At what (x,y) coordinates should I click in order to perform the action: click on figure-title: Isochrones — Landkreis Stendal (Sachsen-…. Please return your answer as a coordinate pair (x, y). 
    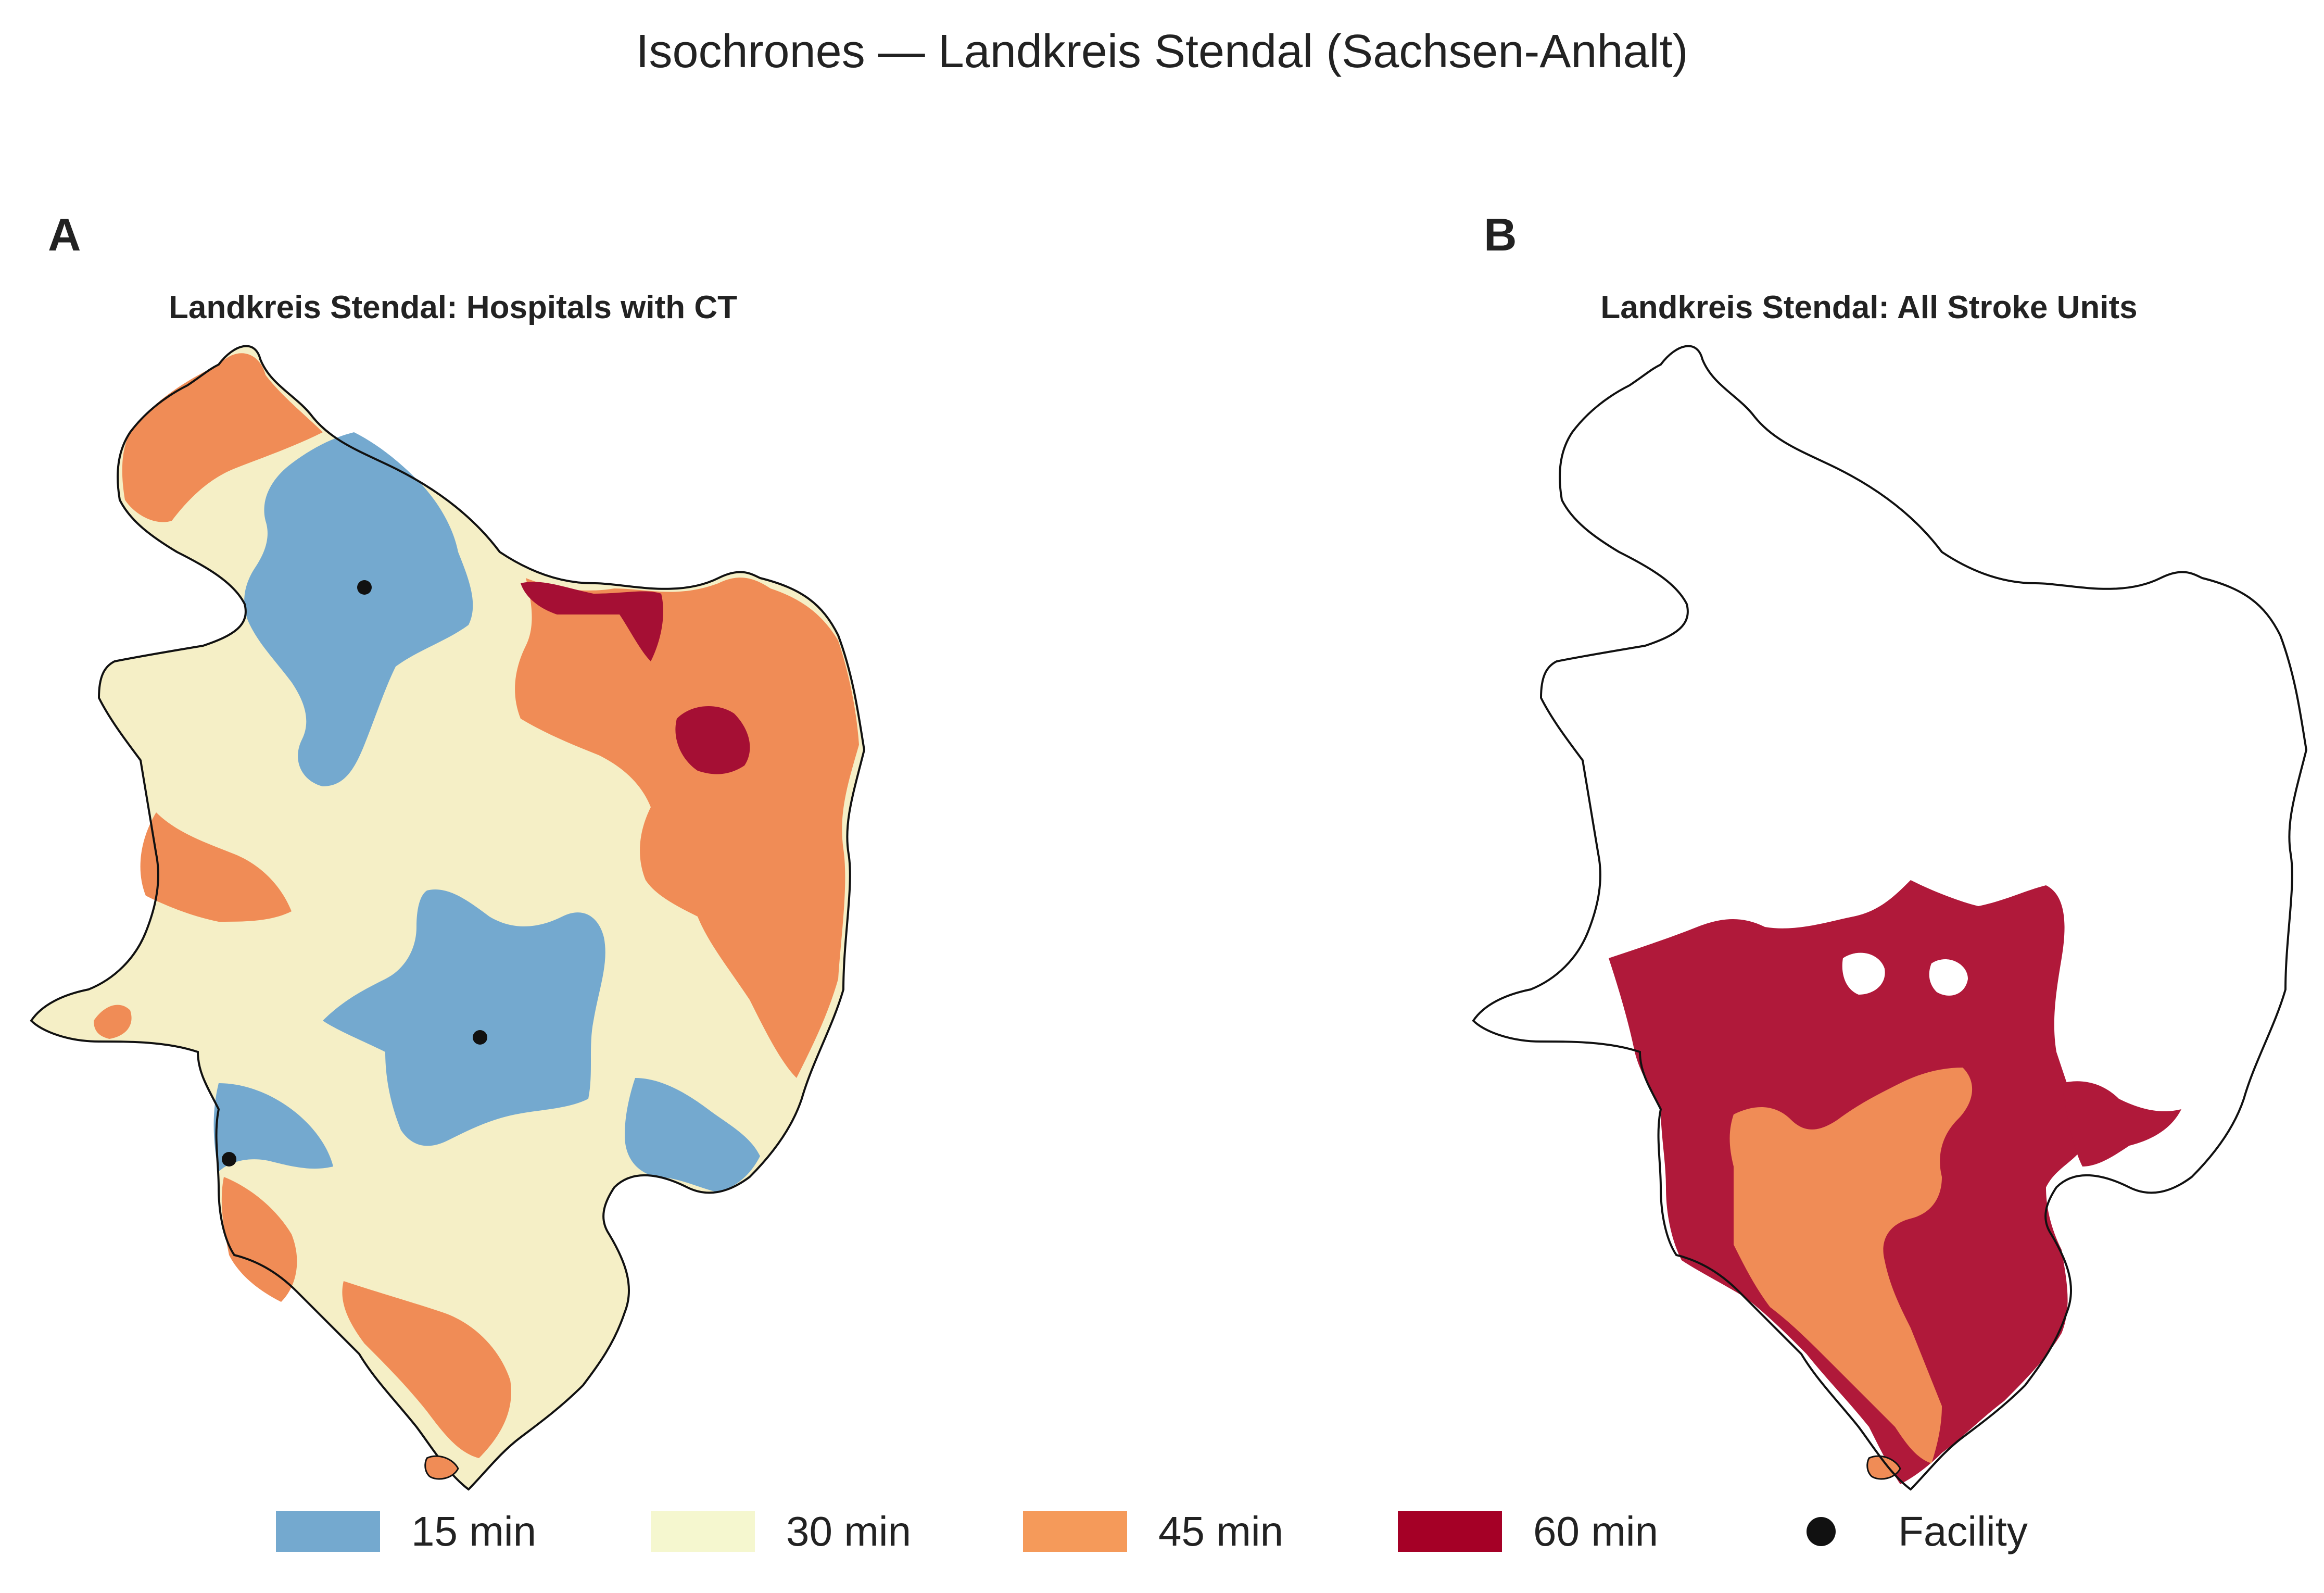
    Looking at the image, I should click on (1162, 52).